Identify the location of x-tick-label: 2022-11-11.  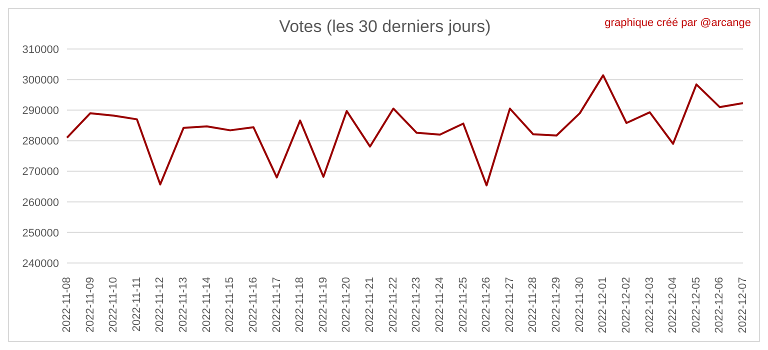
(136, 304).